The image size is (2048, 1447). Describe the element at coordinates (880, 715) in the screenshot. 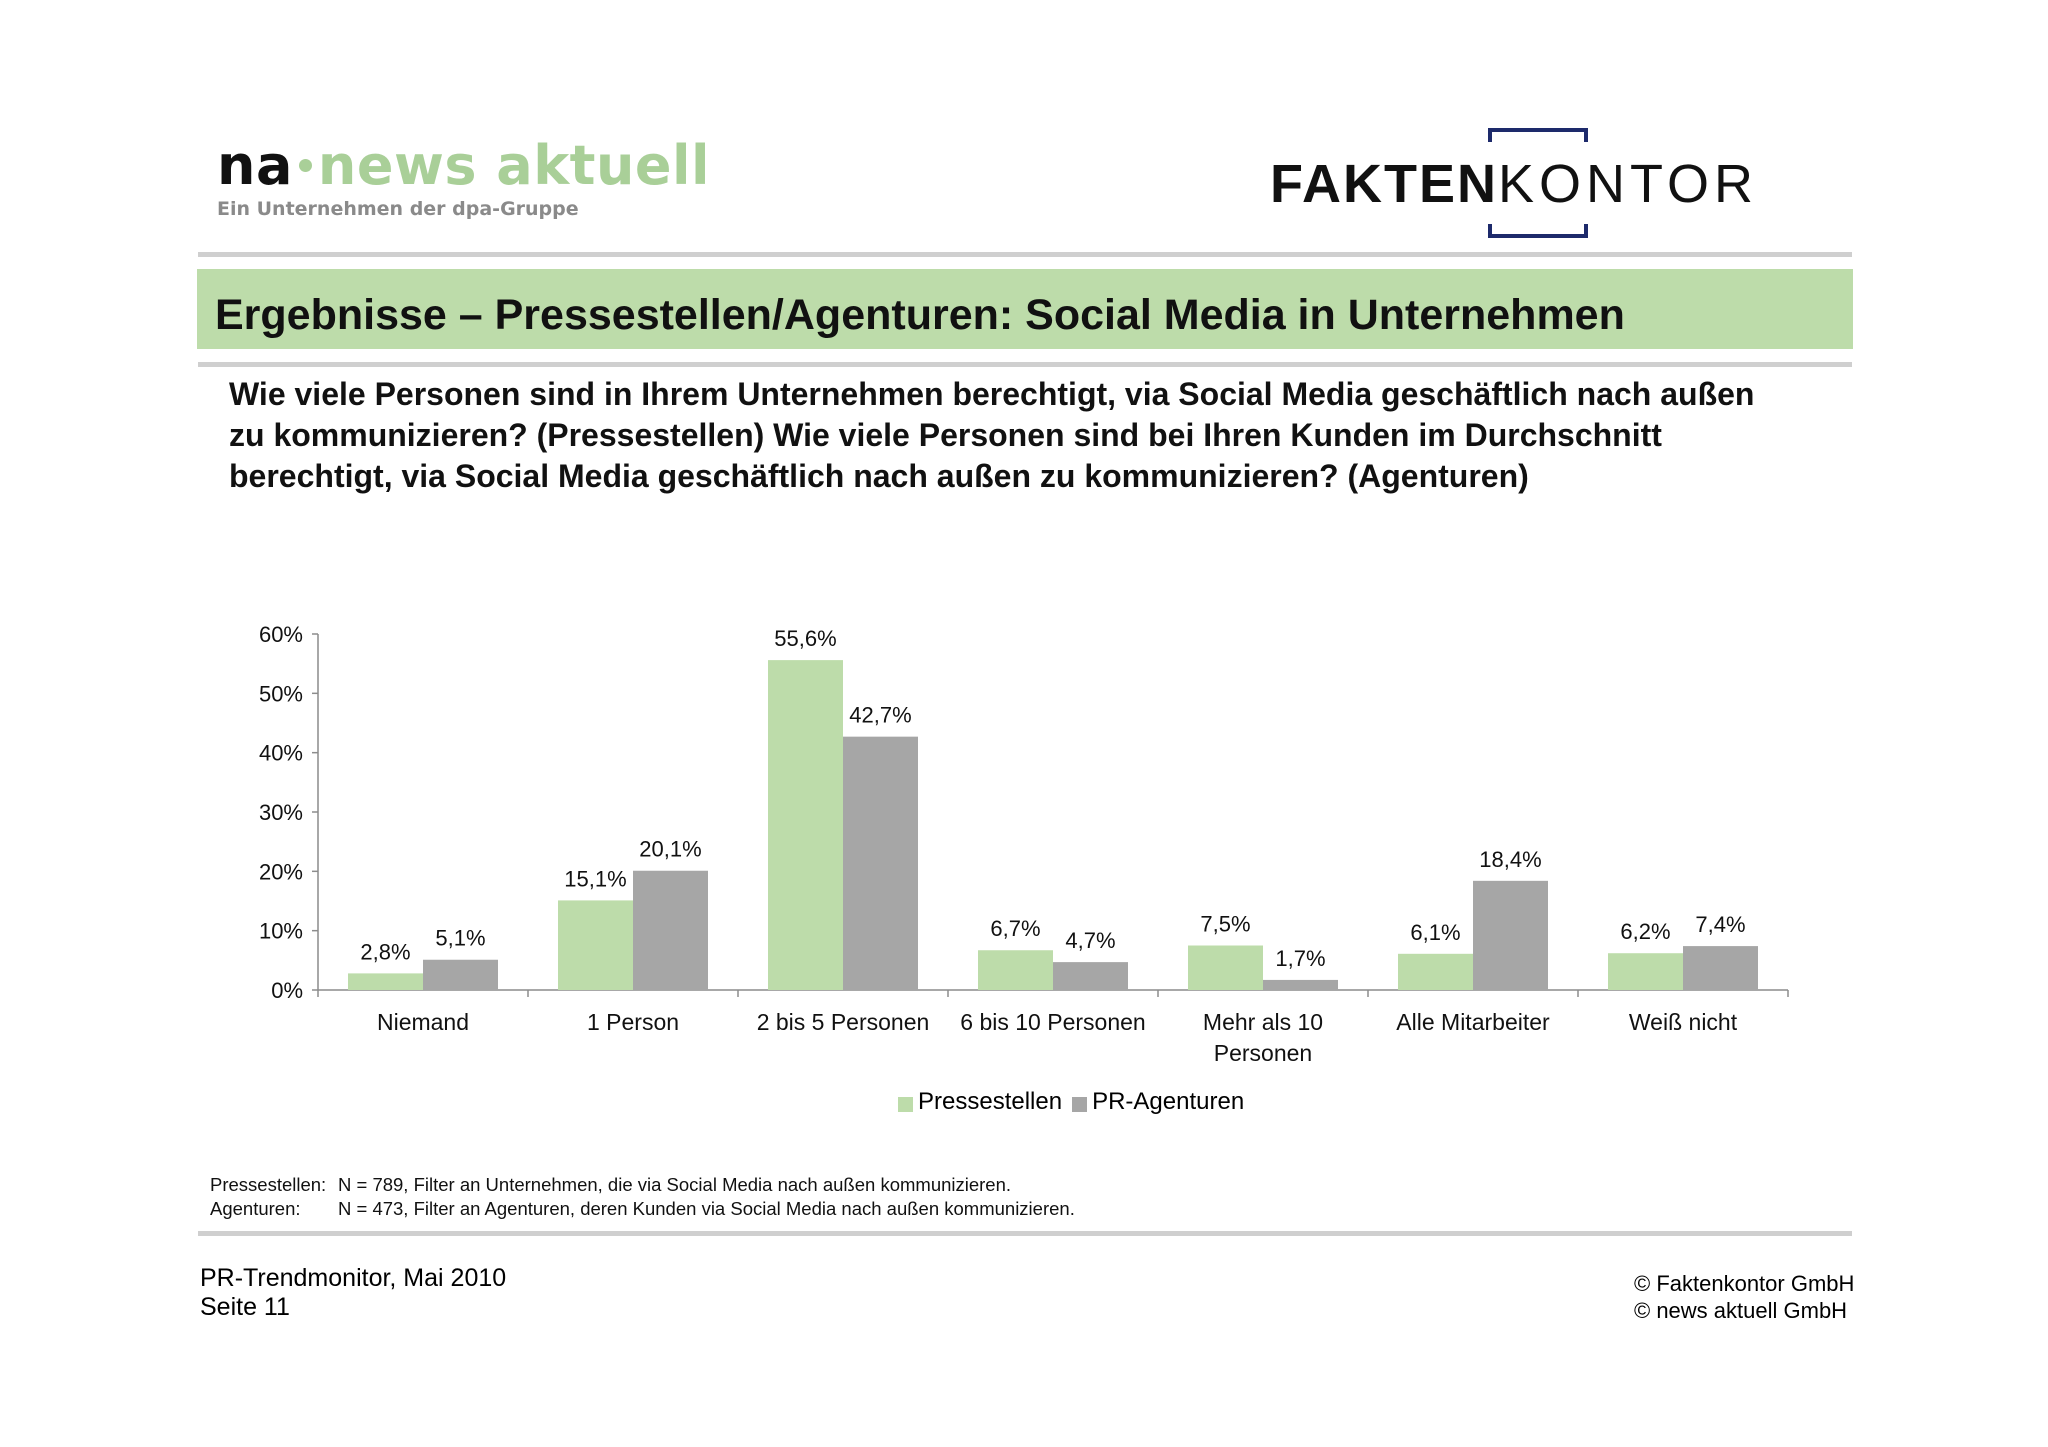

I see `data-label: 42,7%` at that location.